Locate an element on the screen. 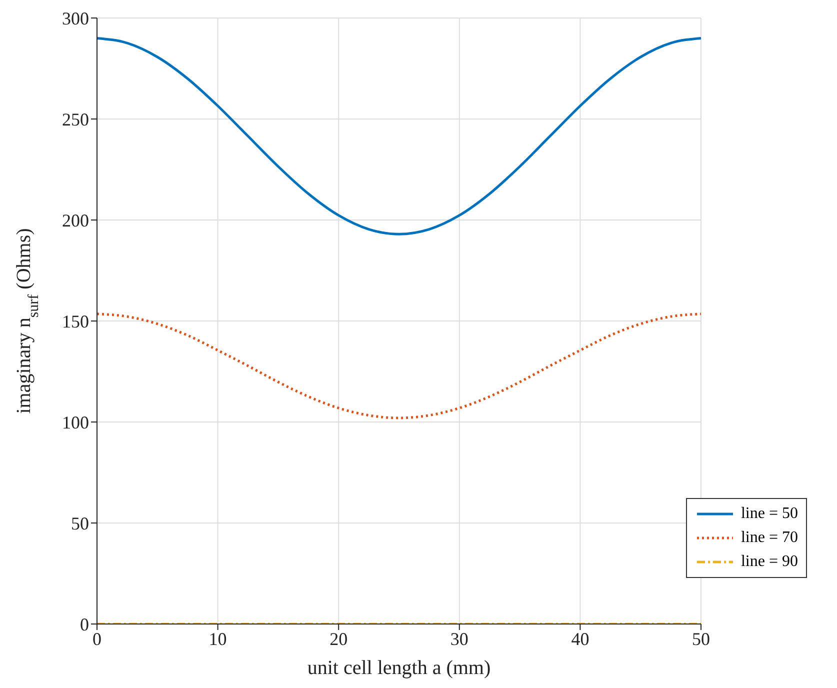 This screenshot has height=688, width=837. y-tick-label: 300 is located at coordinates (75, 18).